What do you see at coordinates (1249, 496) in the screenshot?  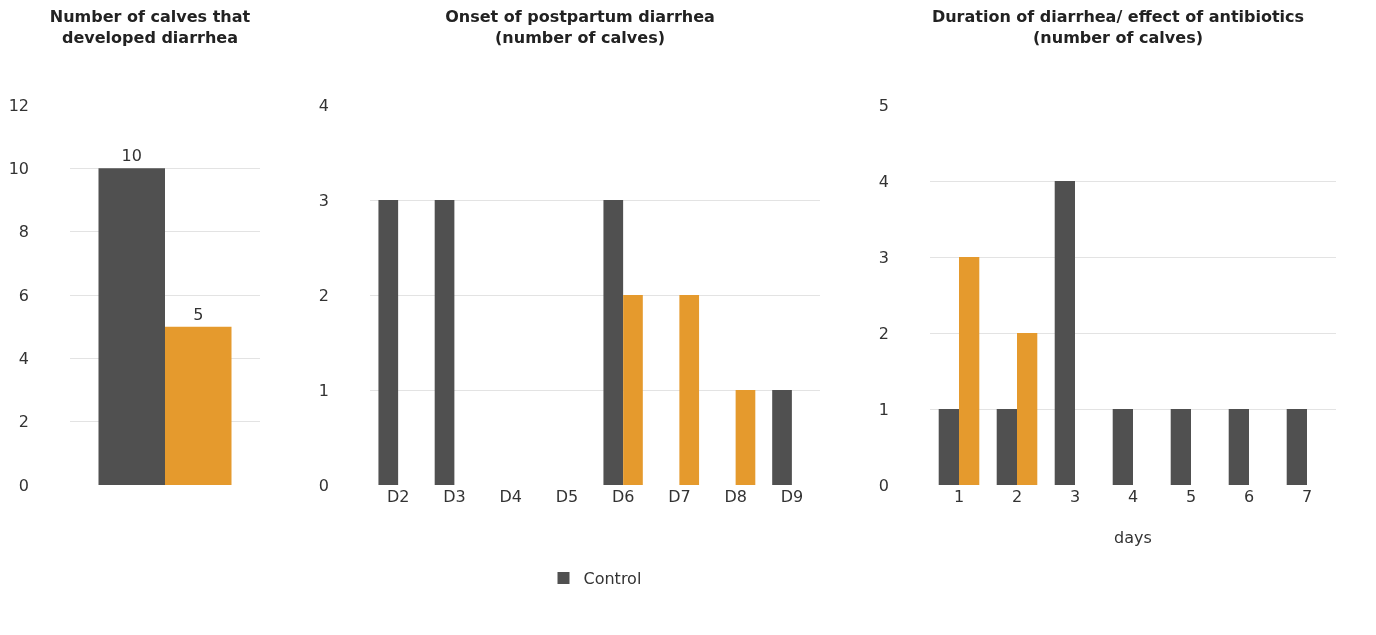 I see `x-tick-label: 6` at bounding box center [1249, 496].